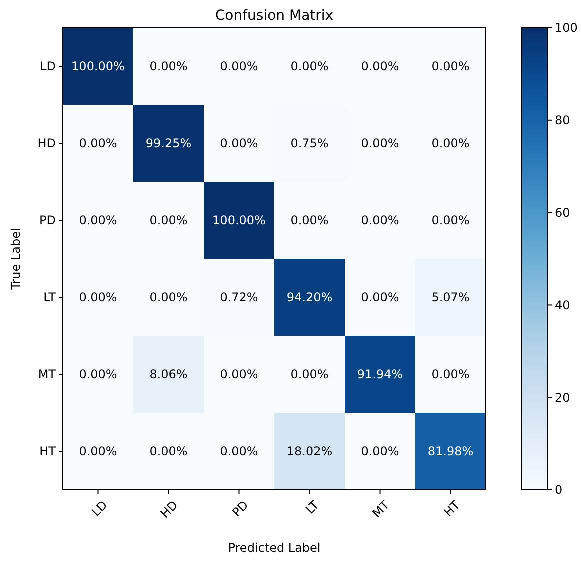  I want to click on x-tick-label: LD, so click(99, 509).